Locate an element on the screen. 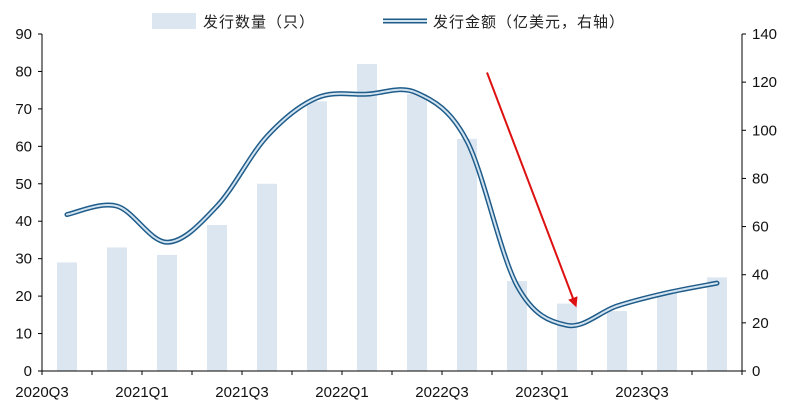 The height and width of the screenshot is (406, 795). y-left-tick-label: 20 is located at coordinates (23, 296).